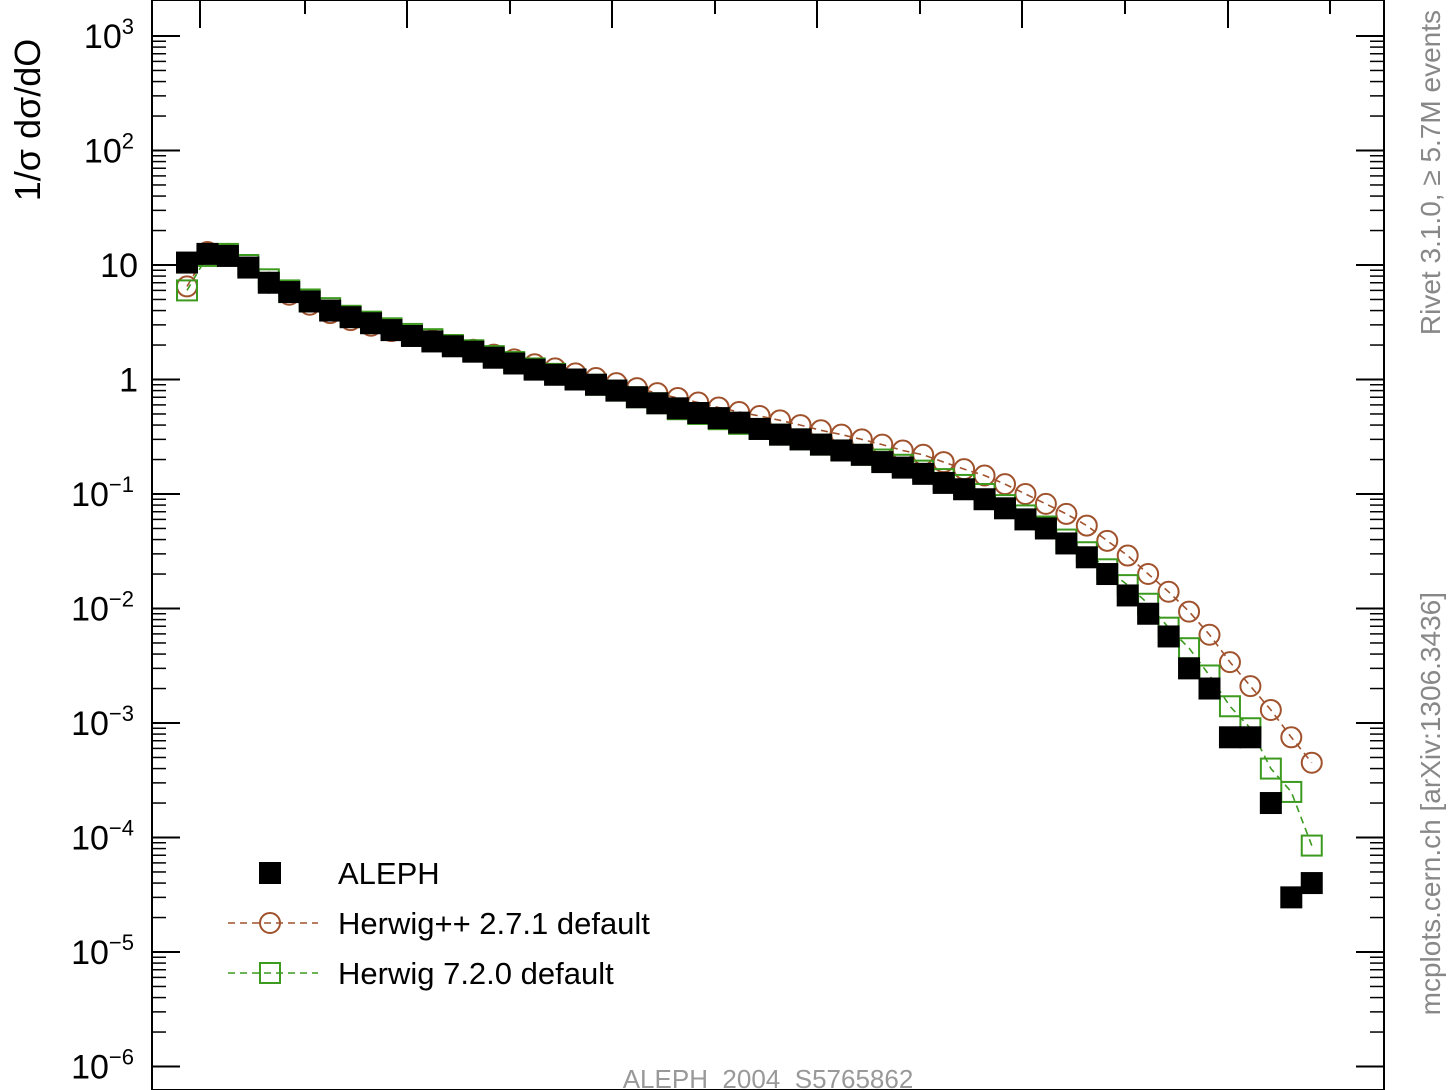 Image resolution: width=1452 pixels, height=1090 pixels. What do you see at coordinates (102, 608) in the screenshot?
I see `y-tick-label: 10⁻²` at bounding box center [102, 608].